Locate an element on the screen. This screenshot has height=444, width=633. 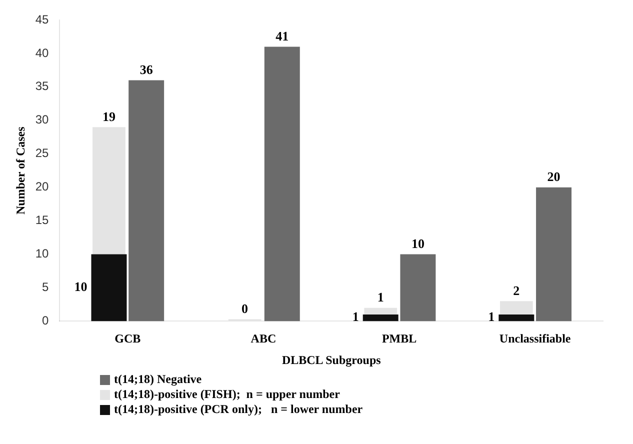
data-label: 2 is located at coordinates (516, 290).